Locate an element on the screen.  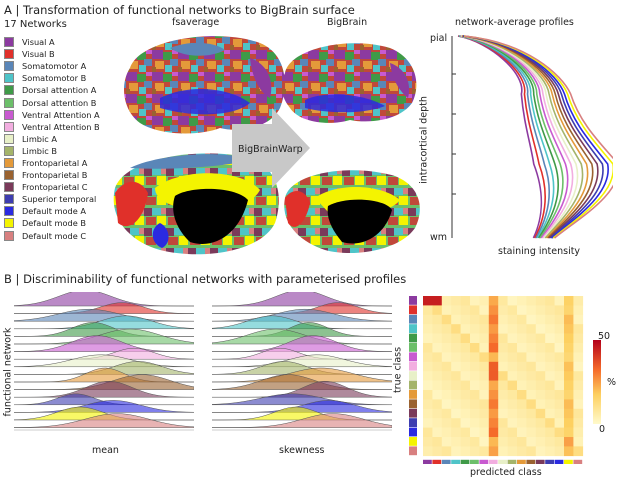
fsaverage-label: fsaverage is located at coordinates (196, 22).